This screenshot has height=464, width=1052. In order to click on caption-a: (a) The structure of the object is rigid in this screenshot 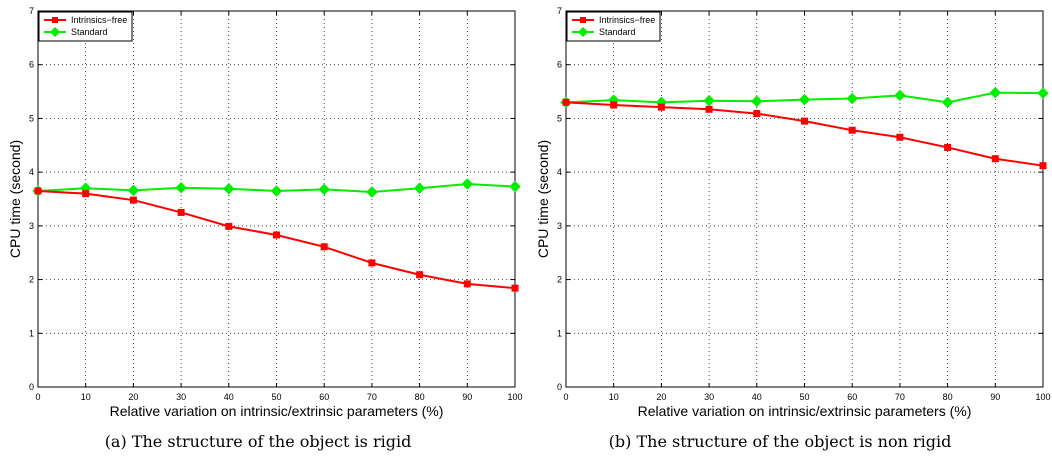, I will do `click(258, 441)`.